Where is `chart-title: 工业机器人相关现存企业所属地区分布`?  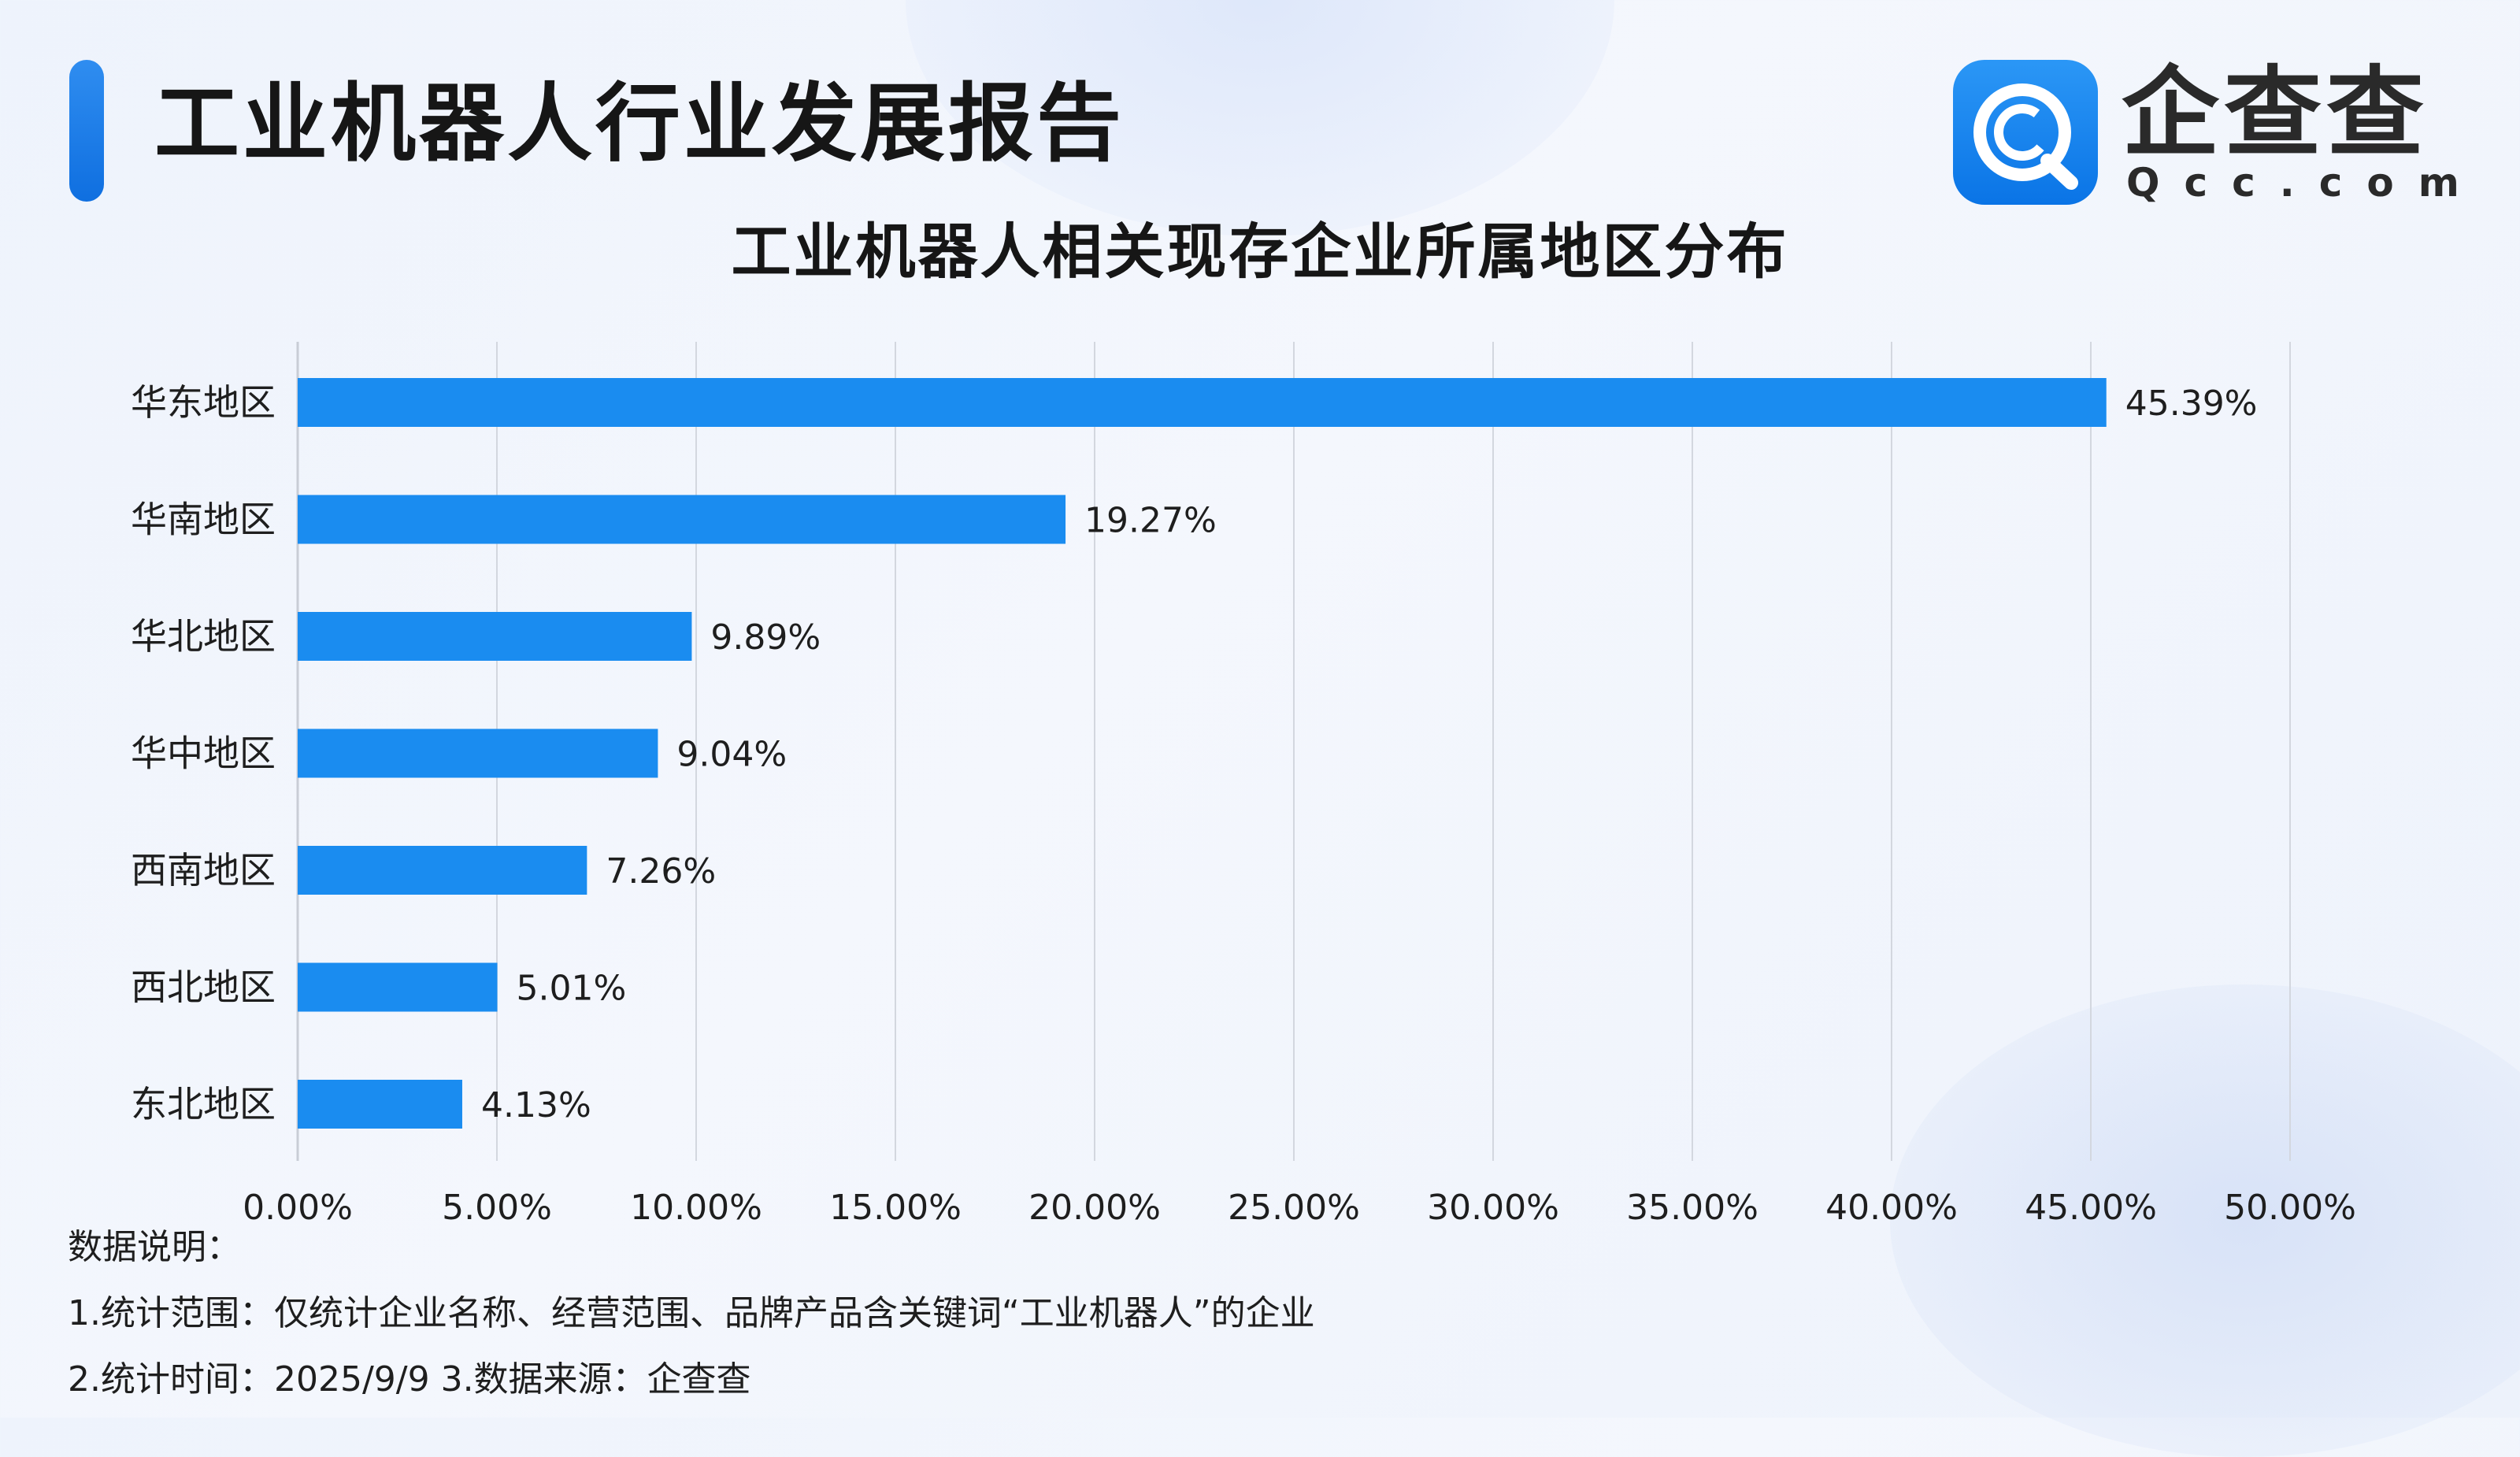 chart-title: 工业机器人相关现存企业所属地区分布 is located at coordinates (1260, 252).